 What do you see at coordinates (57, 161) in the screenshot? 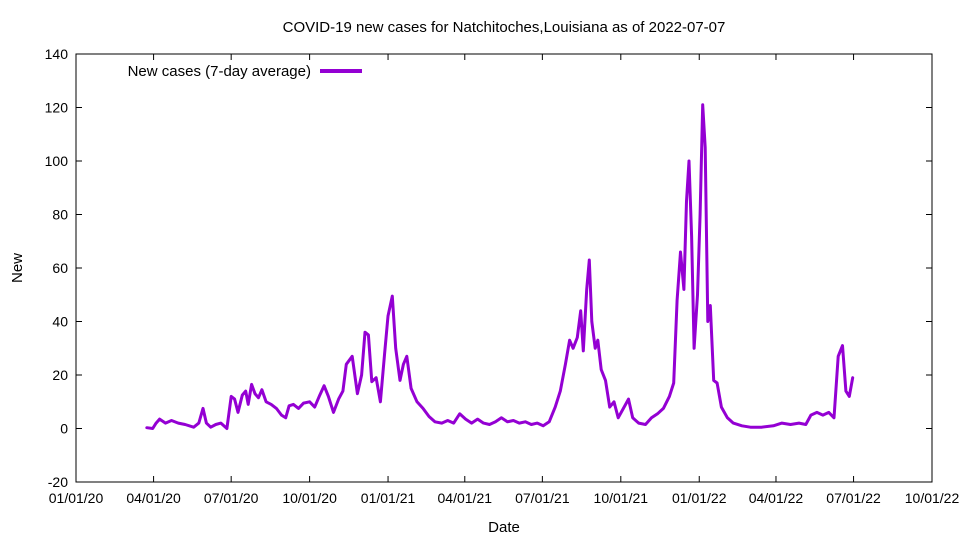
I see `y-tick-label: 100` at bounding box center [57, 161].